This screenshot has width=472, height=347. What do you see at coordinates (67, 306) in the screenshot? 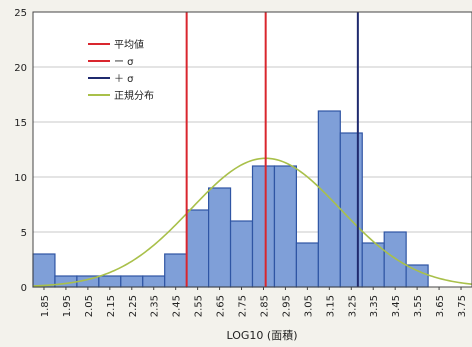
I see `x-tick-label: 1.95` at bounding box center [67, 306].